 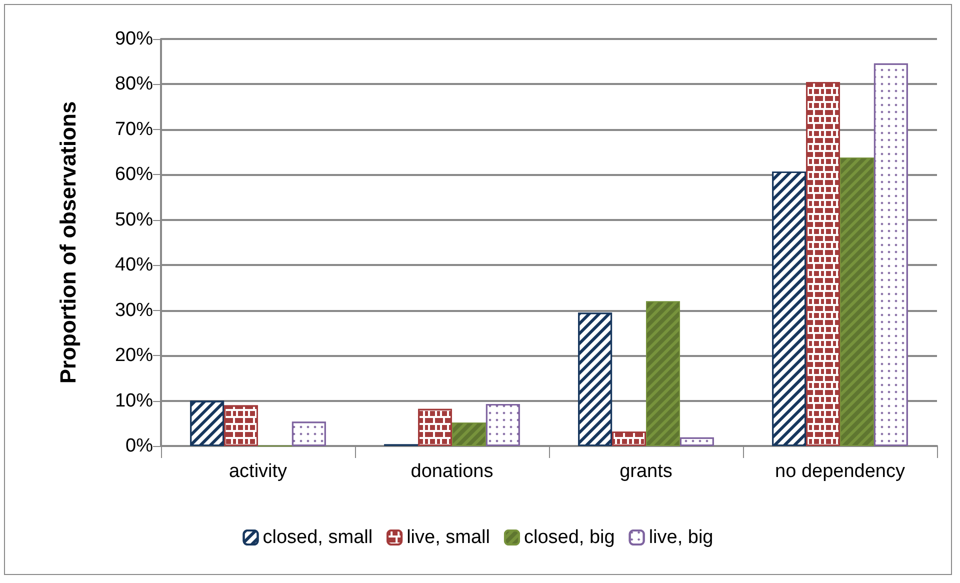 I want to click on x-tick-label: activity, so click(x=258, y=471).